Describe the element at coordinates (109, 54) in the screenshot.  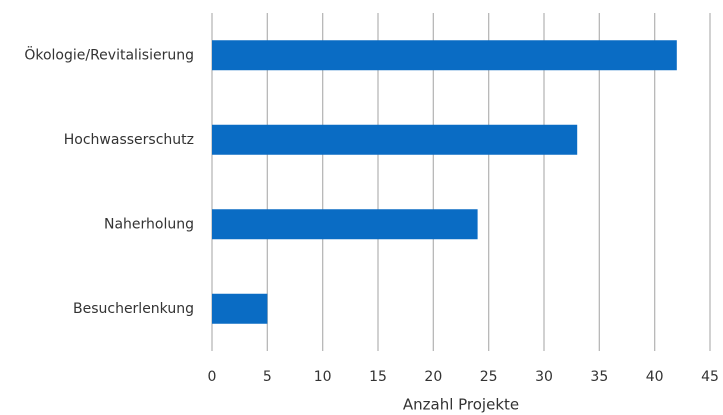
I see `y-tick-label: Ökologie/Revitalisierung` at that location.